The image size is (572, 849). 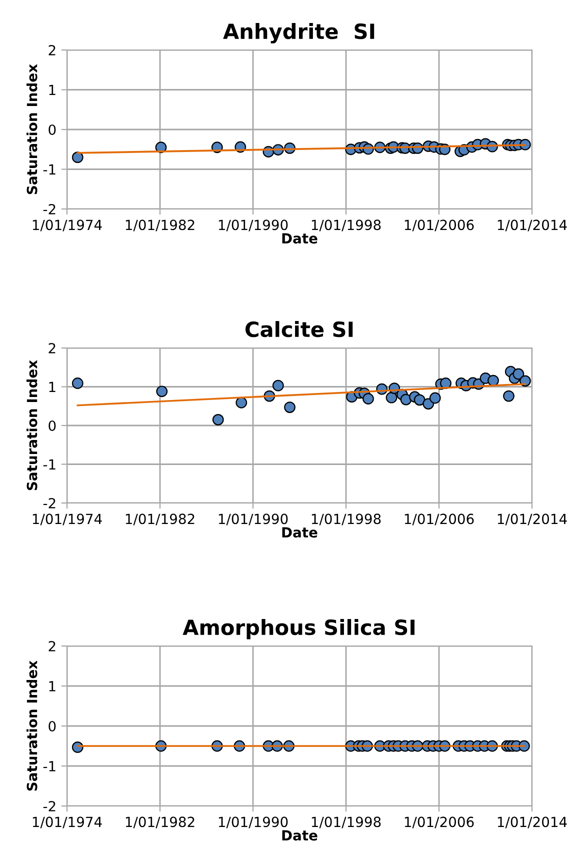 What do you see at coordinates (298, 629) in the screenshot?
I see `chart-title: Amorphous Silica SI` at bounding box center [298, 629].